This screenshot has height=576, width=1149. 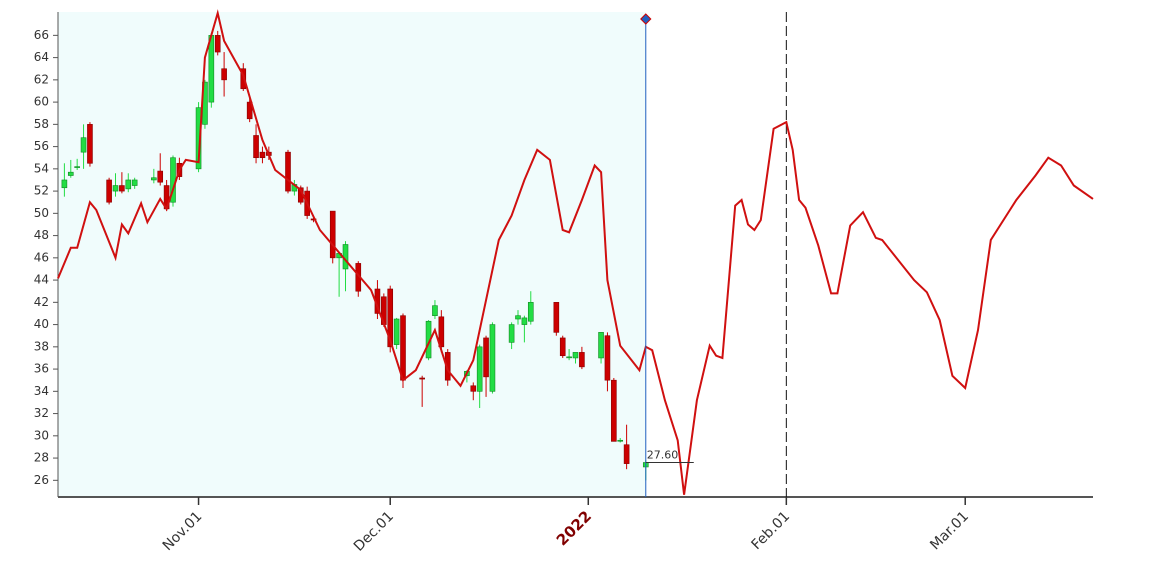 I want to click on y-tick-label: 42, so click(x=41, y=302).